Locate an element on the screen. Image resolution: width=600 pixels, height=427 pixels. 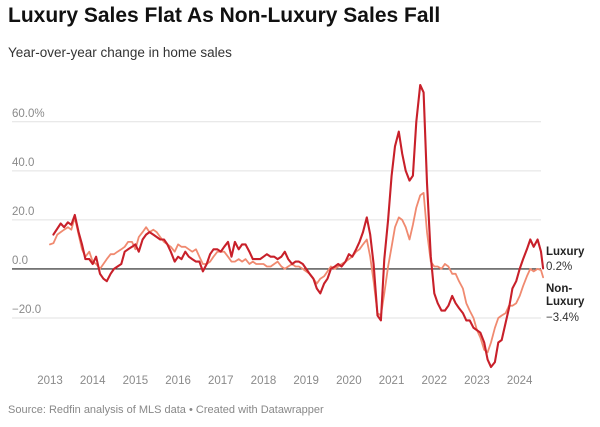
series-name-non-luxury-line1: Non- is located at coordinates (559, 289).